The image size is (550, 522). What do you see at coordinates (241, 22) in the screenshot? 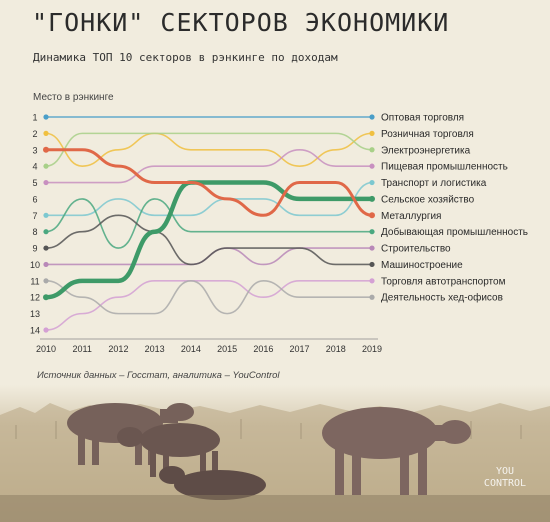
I see `page-title: "ГОНКИ" СЕКТОРОВ ЭКОНОМИКИ` at bounding box center [241, 22].